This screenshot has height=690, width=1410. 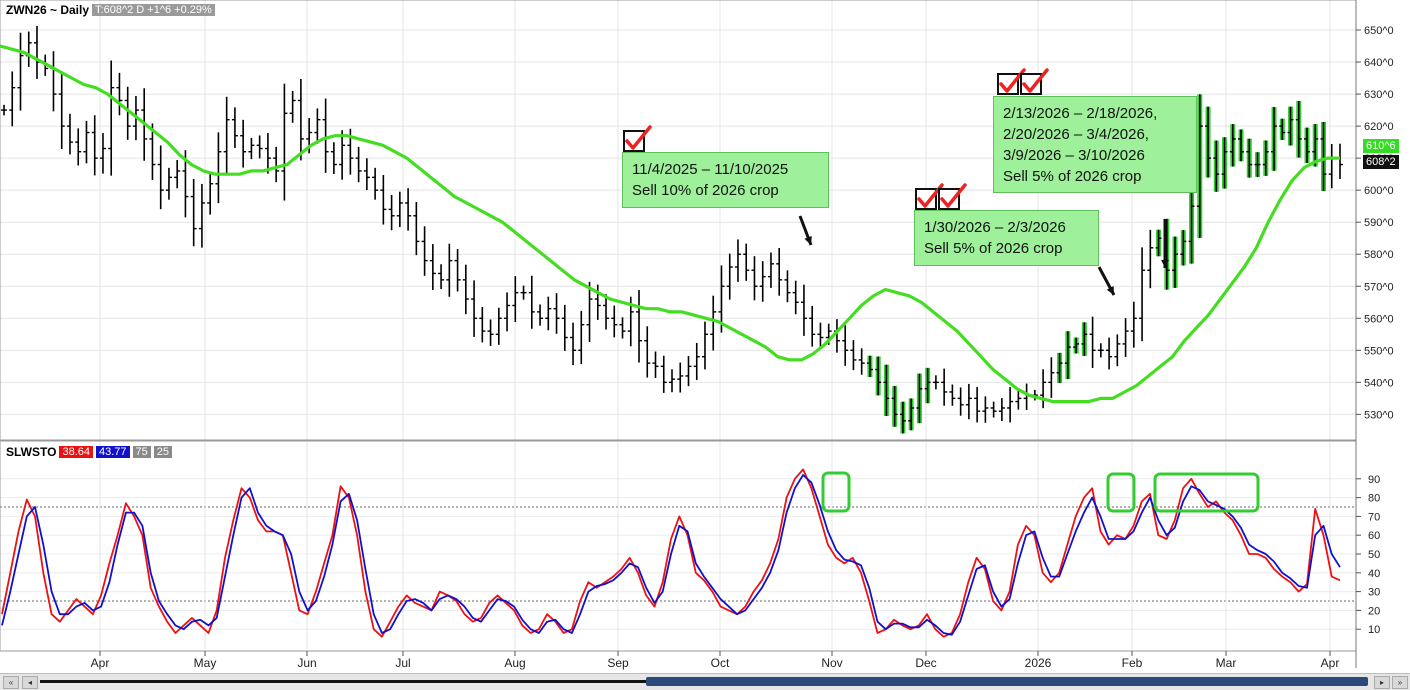 What do you see at coordinates (163, 452) in the screenshot?
I see `stoch-lower: 25` at bounding box center [163, 452].